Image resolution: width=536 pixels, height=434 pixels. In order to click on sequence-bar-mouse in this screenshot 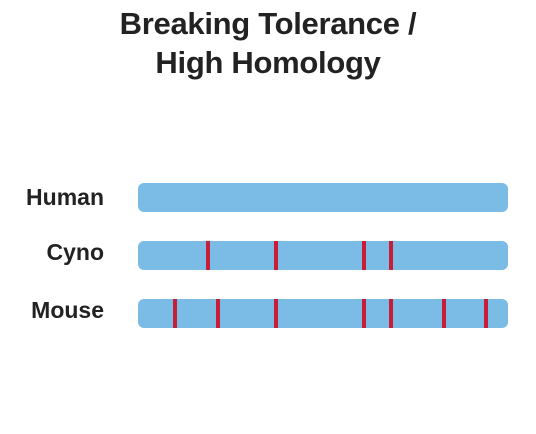, I will do `click(323, 313)`.